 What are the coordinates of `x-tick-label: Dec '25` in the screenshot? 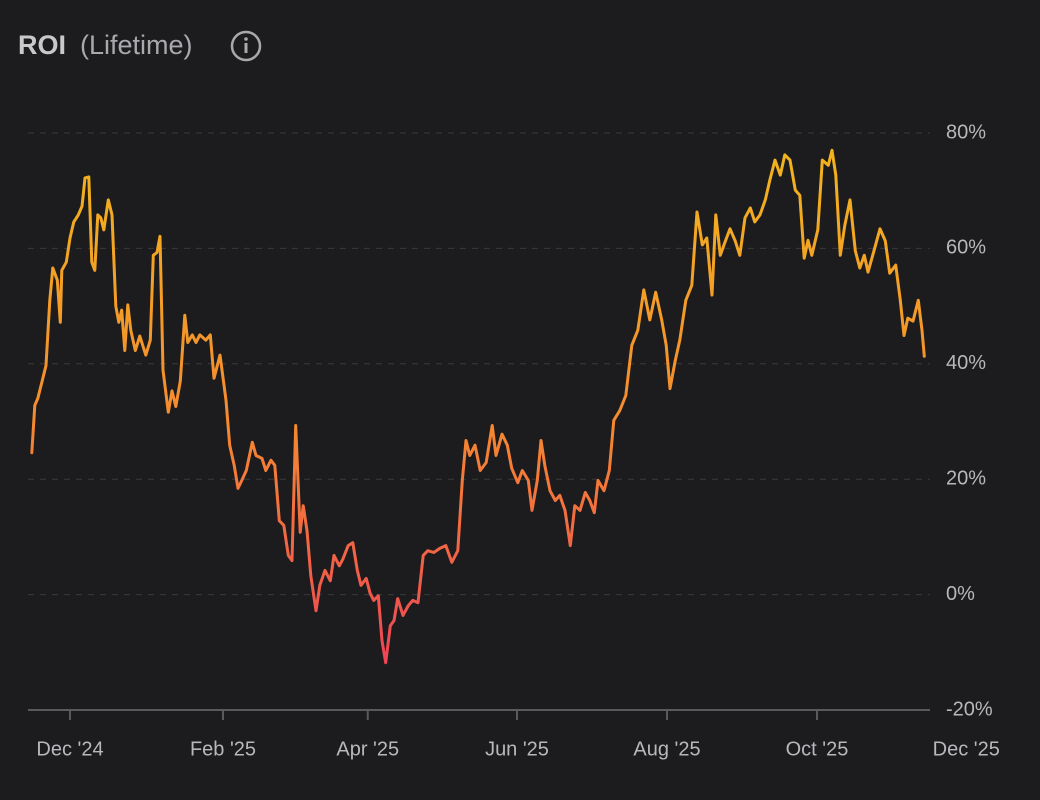 It's located at (966, 749).